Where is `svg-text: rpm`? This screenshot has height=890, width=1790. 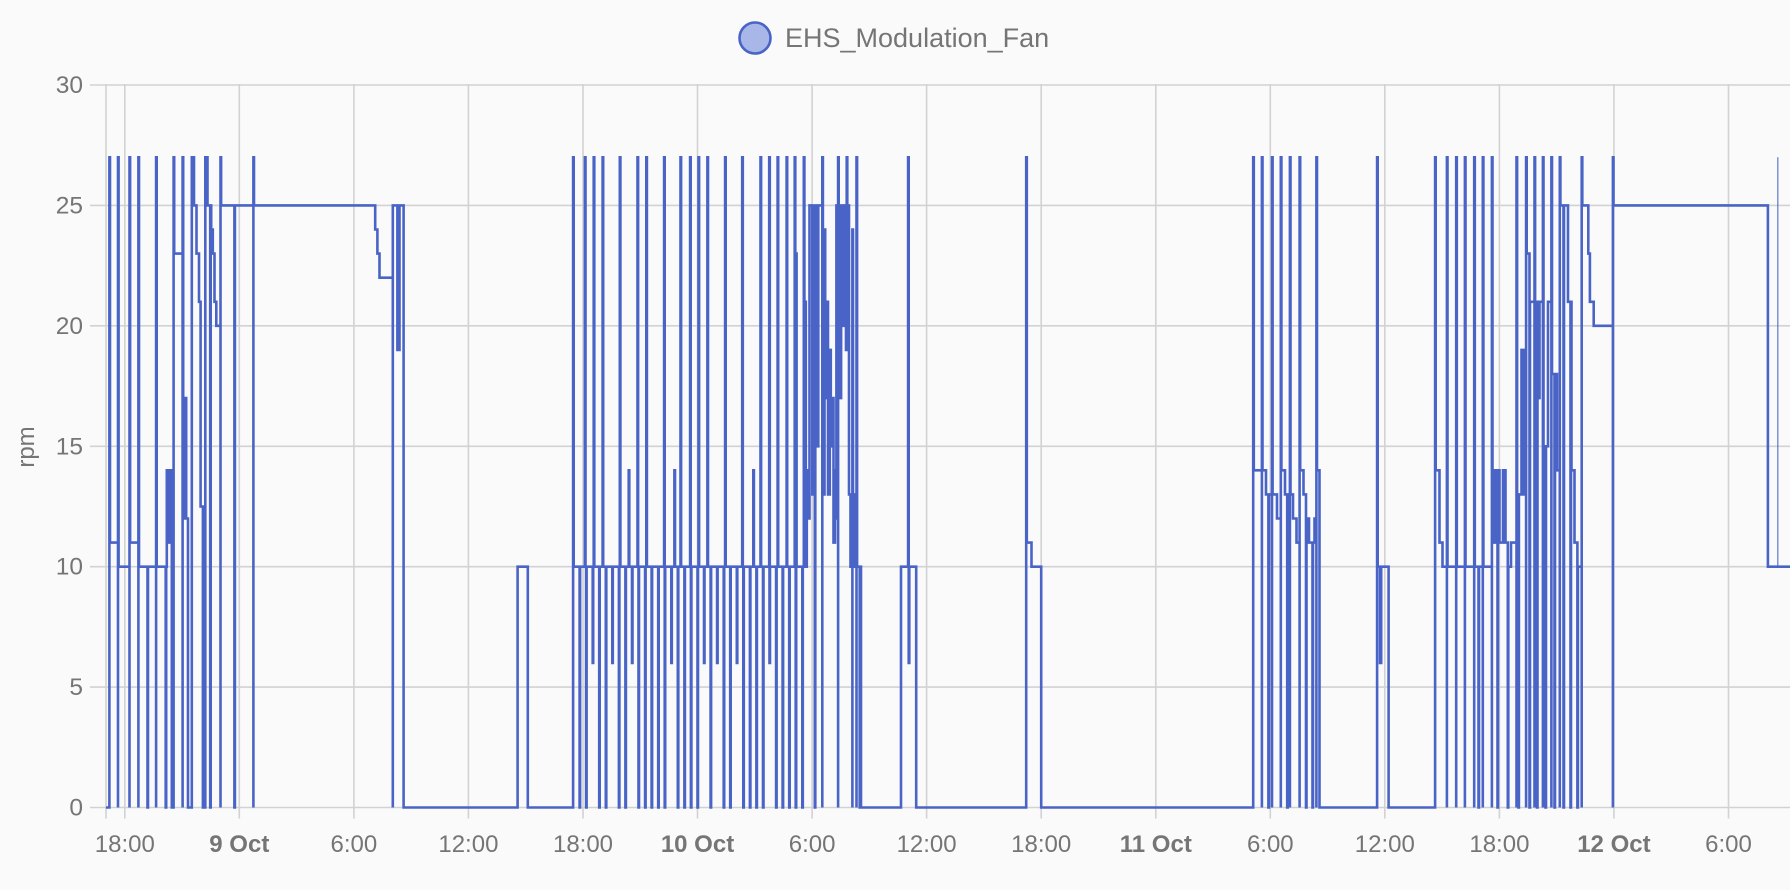 svg-text: rpm is located at coordinates (26, 446).